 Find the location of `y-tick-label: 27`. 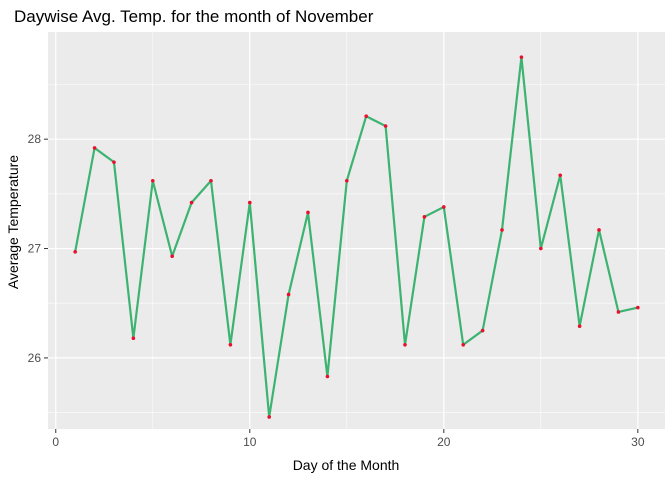

y-tick-label: 27 is located at coordinates (35, 249).